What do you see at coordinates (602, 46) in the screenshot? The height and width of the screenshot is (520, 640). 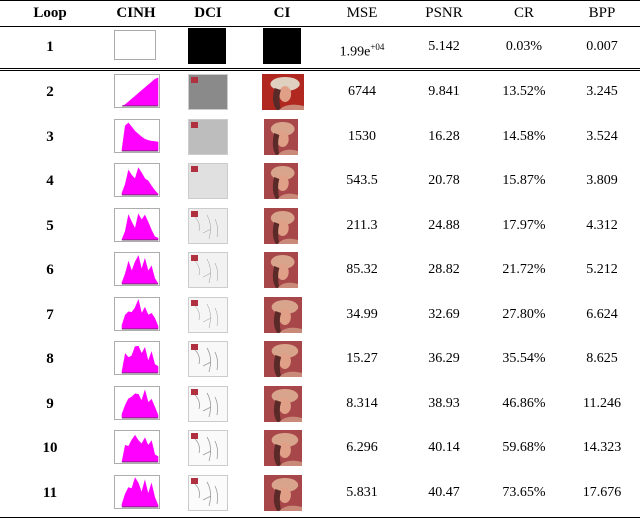 I see `row1-bpp: 0.007` at bounding box center [602, 46].